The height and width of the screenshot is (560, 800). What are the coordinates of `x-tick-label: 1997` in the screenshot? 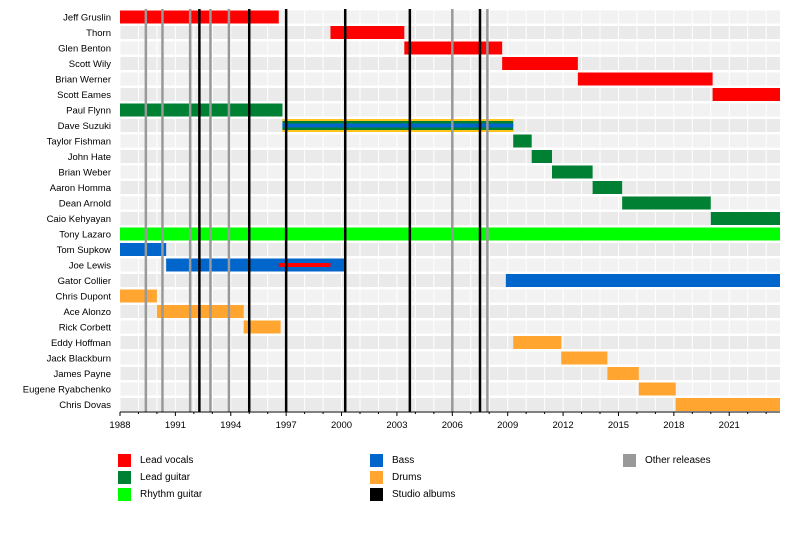 It's located at (286, 425).